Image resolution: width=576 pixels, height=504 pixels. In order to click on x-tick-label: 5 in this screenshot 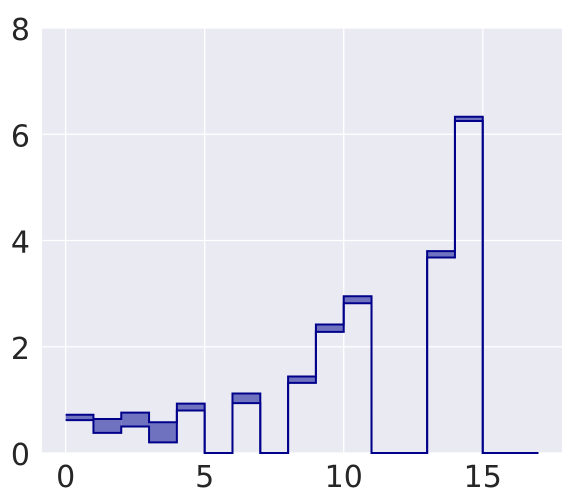, I will do `click(204, 477)`.